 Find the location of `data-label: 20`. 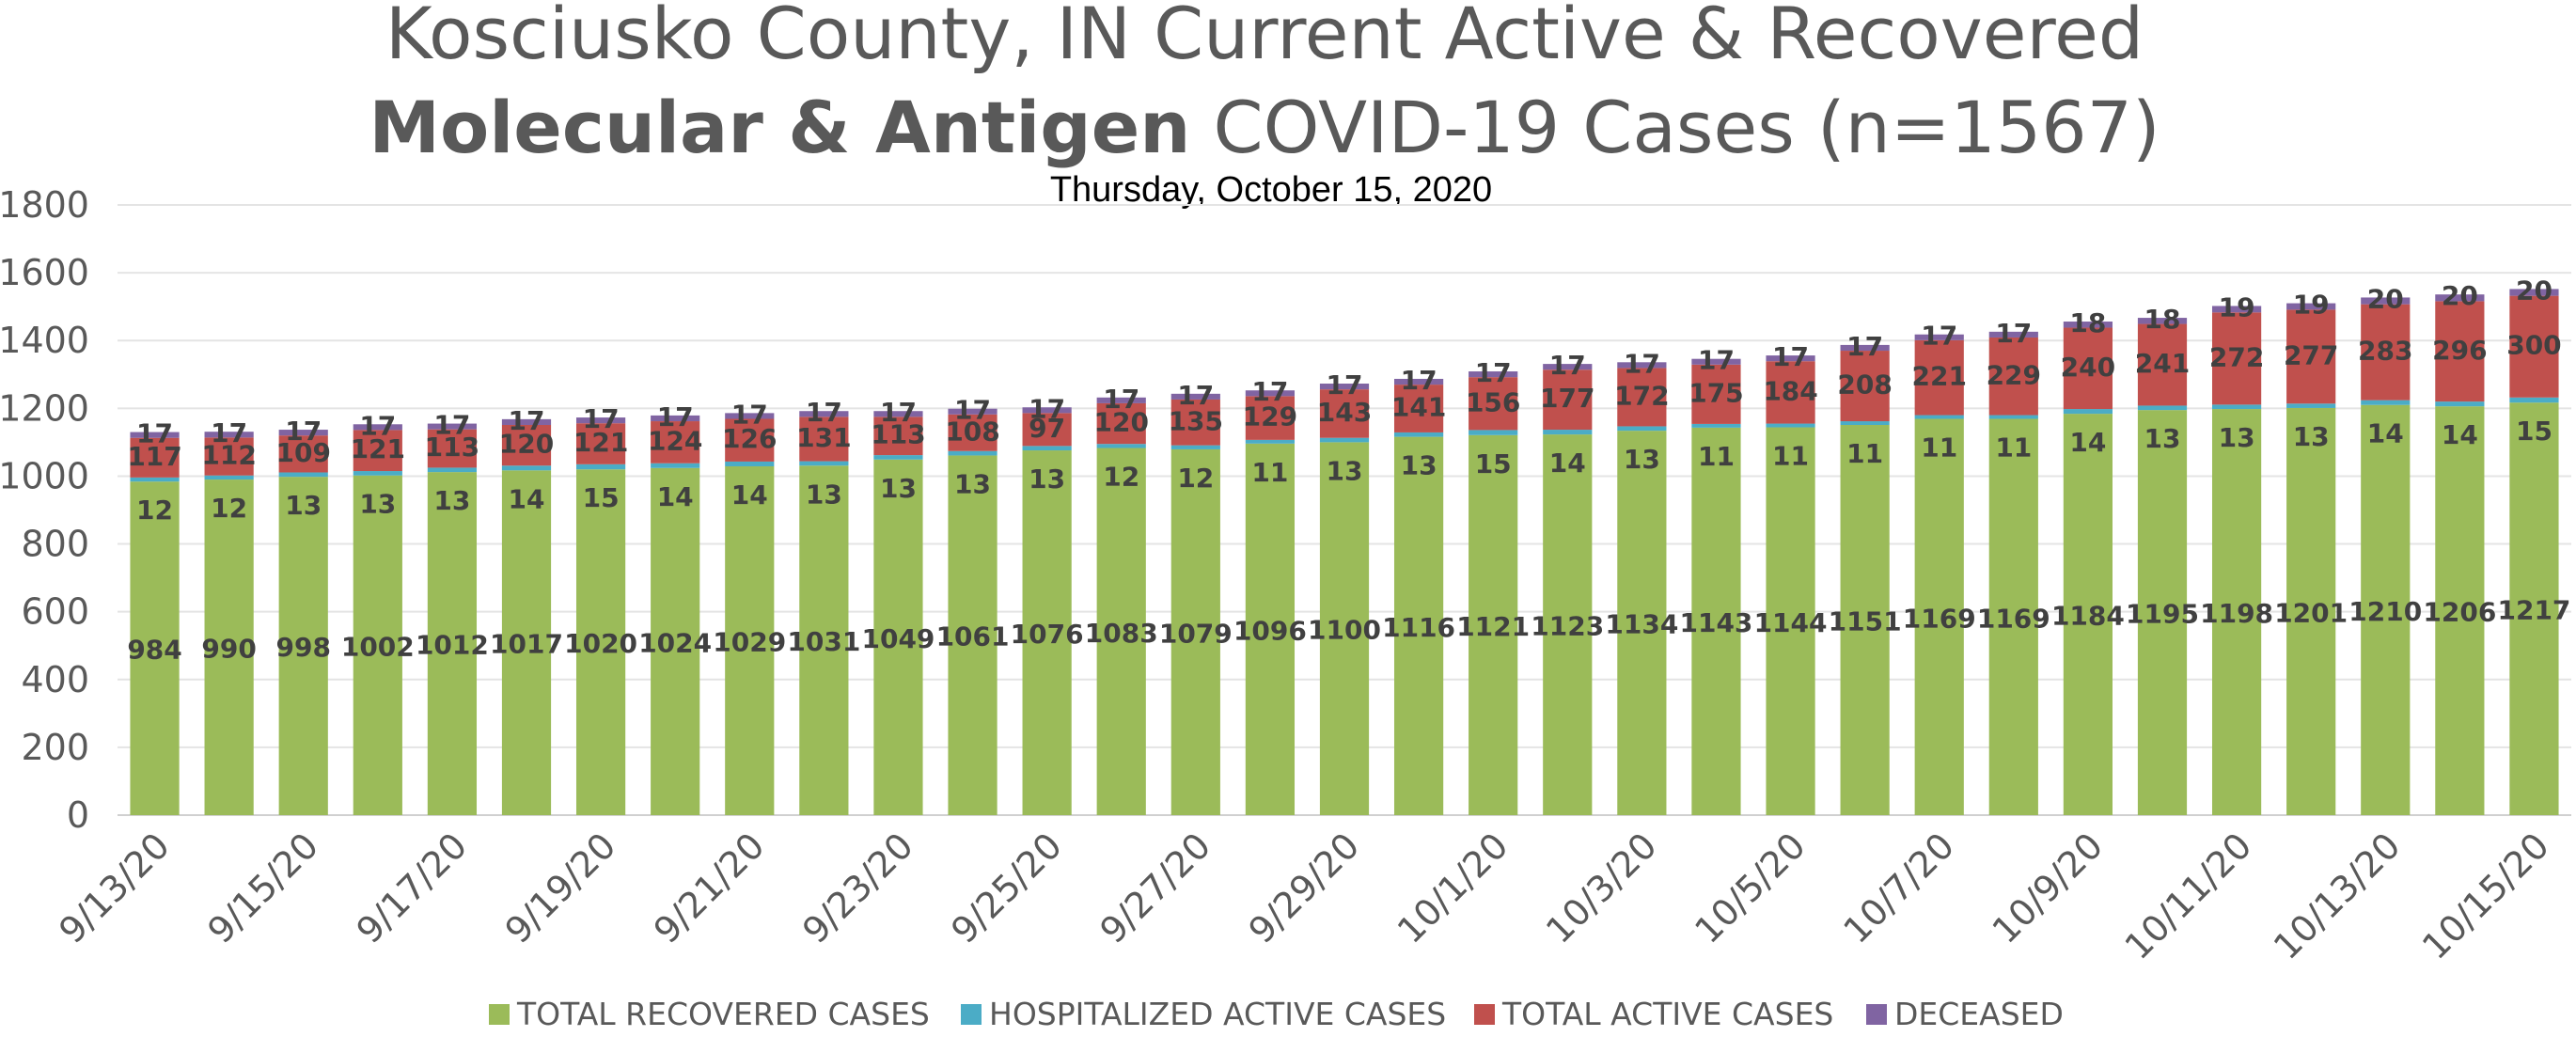

data-label: 20 is located at coordinates (2460, 295).